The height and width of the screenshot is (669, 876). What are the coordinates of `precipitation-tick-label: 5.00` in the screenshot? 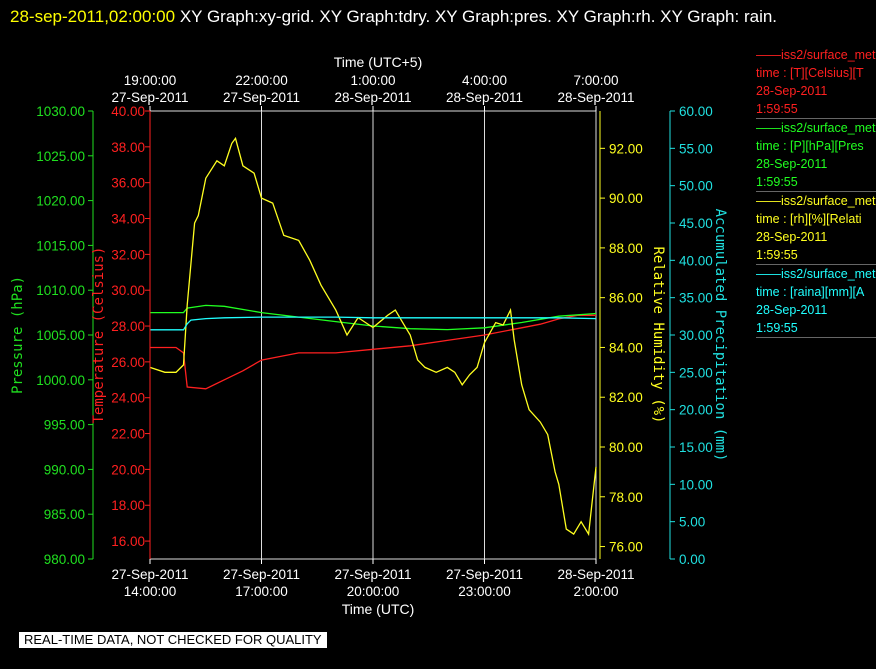 It's located at (692, 522).